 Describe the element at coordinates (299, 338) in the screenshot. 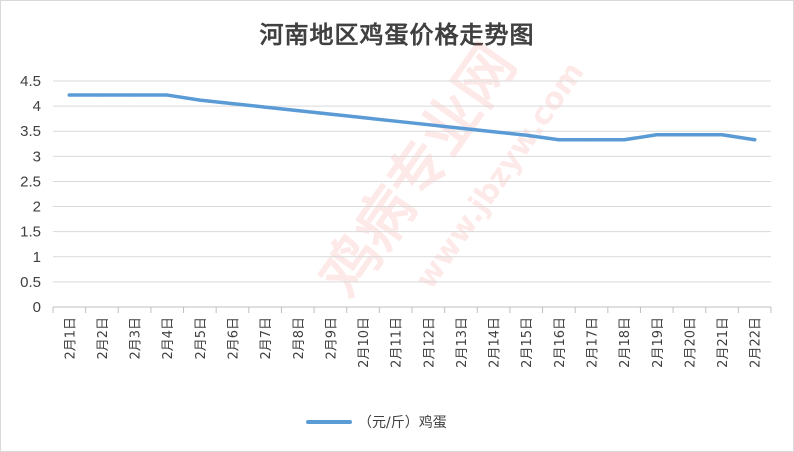

I see `x-tick-label: 2月8日` at that location.